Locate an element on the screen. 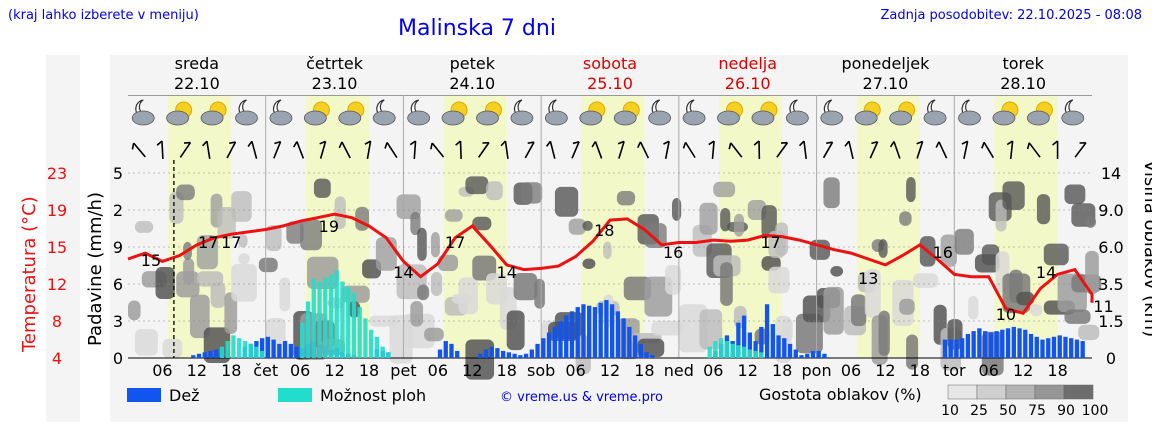 Image resolution: width=1152 pixels, height=443 pixels. temperature-label: 18 is located at coordinates (604, 230).